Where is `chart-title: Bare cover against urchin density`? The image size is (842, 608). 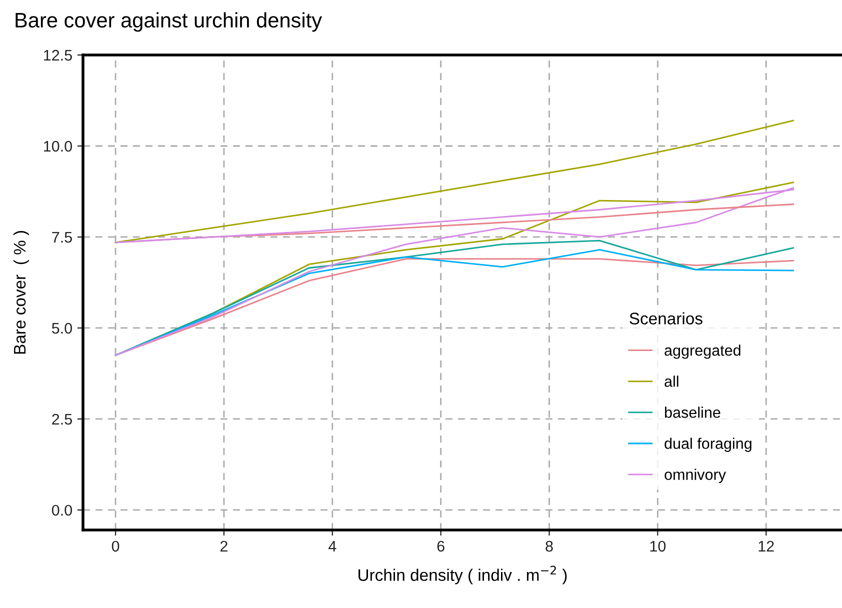
chart-title: Bare cover against urchin density is located at coordinates (169, 22).